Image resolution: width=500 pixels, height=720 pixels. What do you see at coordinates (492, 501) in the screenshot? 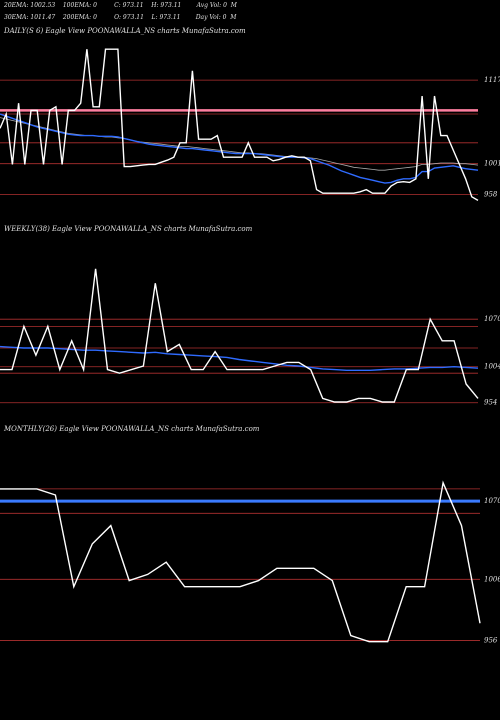
I see `monthly-y-tick-0: 1070` at bounding box center [492, 501].